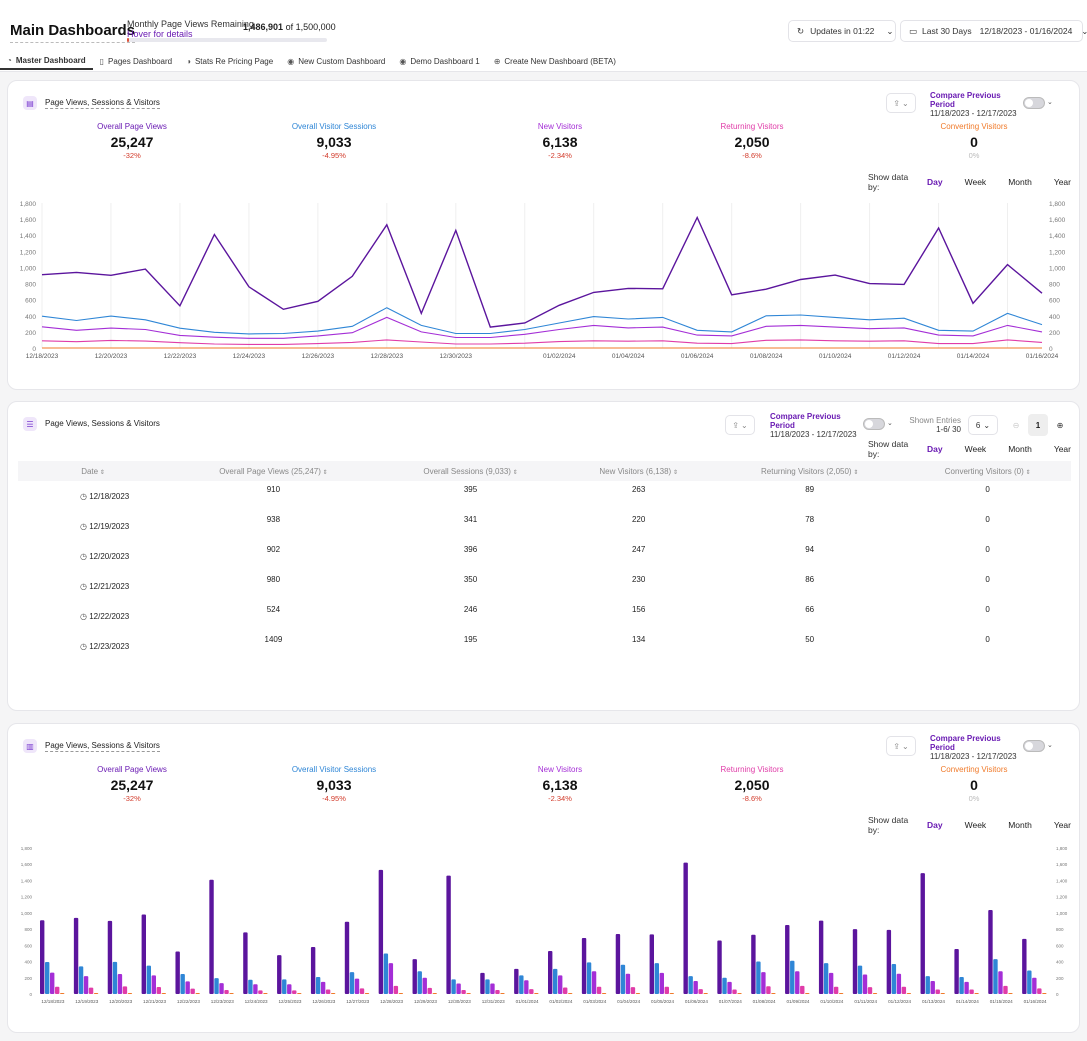 This screenshot has width=1087, height=1041. What do you see at coordinates (357, 1001) in the screenshot?
I see `x-tick-label: 12/27/2023` at bounding box center [357, 1001].